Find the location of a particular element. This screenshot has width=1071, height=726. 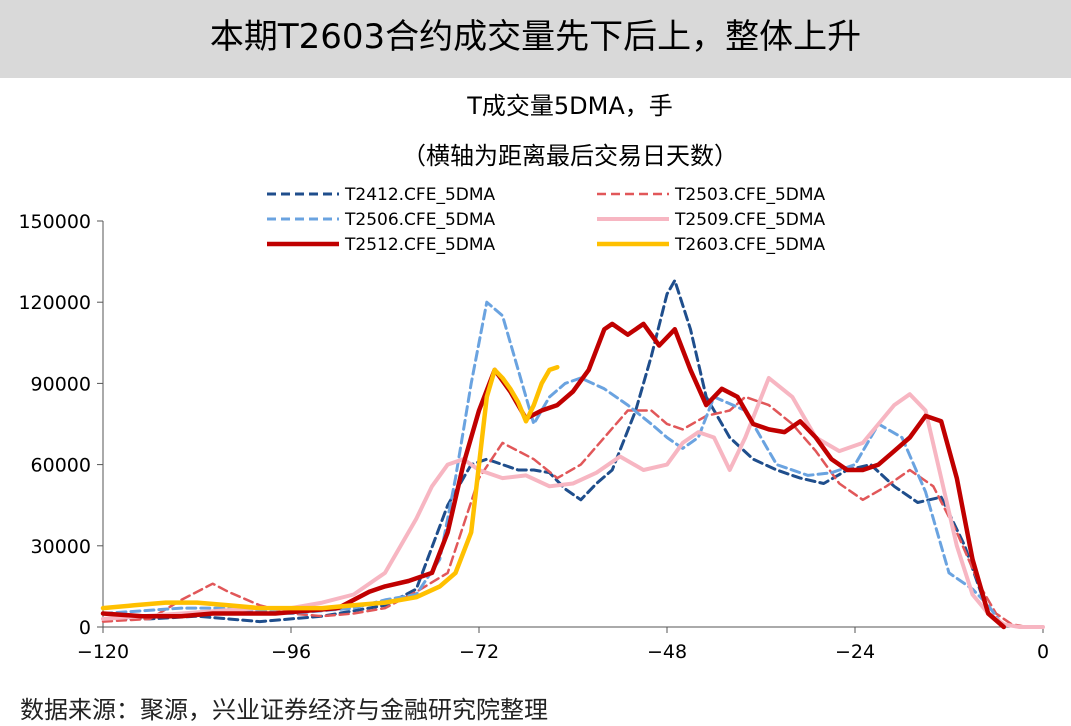

x-tick-label: −96 is located at coordinates (291, 652).